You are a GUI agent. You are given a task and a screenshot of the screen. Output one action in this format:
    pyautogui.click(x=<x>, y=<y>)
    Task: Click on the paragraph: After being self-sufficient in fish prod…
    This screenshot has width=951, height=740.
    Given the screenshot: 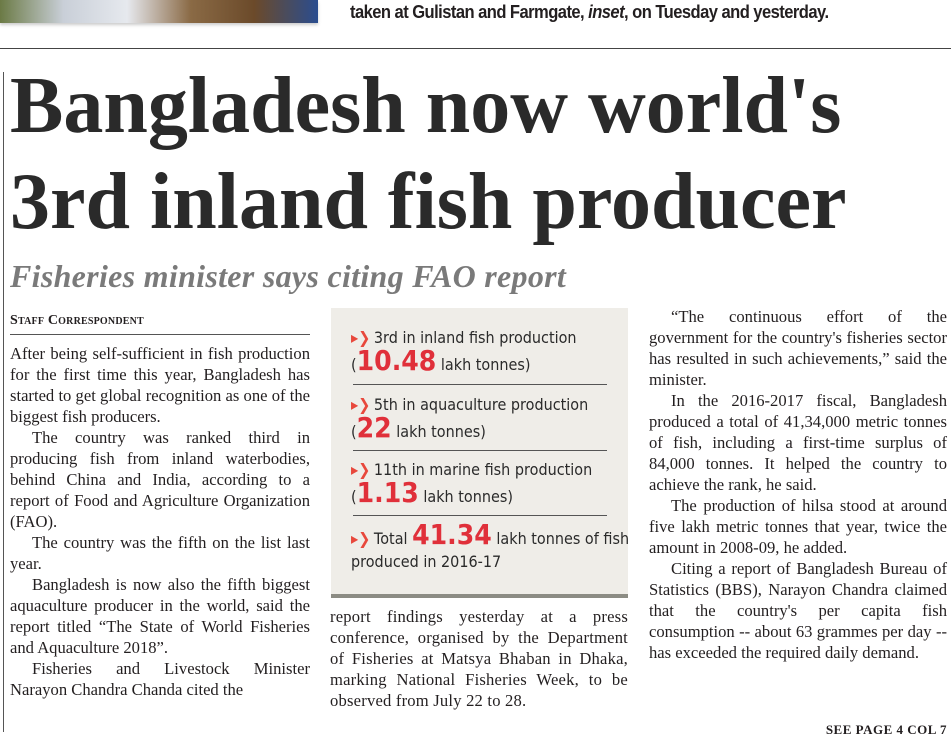 What is the action you would take?
    pyautogui.click(x=160, y=385)
    